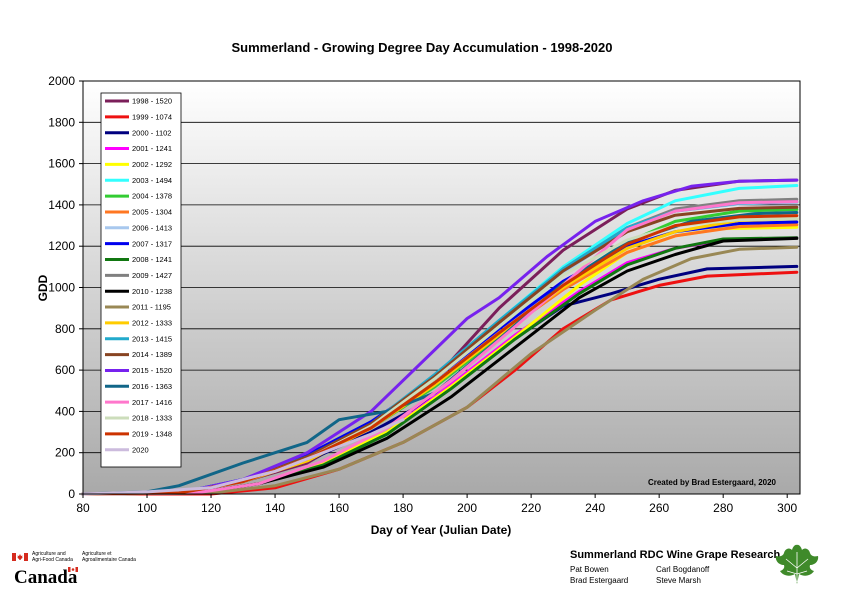 The width and height of the screenshot is (844, 599). I want to click on x-tick-label: 220, so click(531, 508).